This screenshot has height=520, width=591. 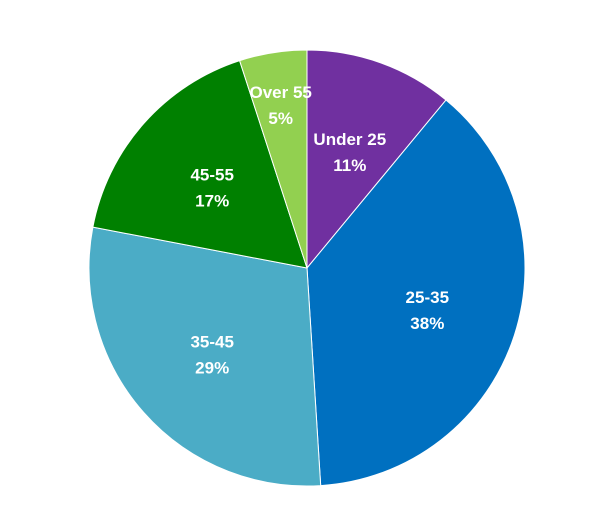 What do you see at coordinates (211, 342) in the screenshot?
I see `pie-label-category: 35-45` at bounding box center [211, 342].